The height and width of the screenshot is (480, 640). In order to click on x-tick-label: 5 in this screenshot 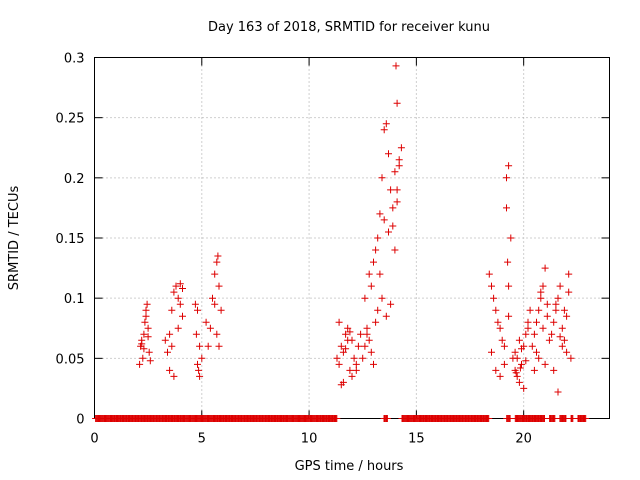, I will do `click(202, 439)`.